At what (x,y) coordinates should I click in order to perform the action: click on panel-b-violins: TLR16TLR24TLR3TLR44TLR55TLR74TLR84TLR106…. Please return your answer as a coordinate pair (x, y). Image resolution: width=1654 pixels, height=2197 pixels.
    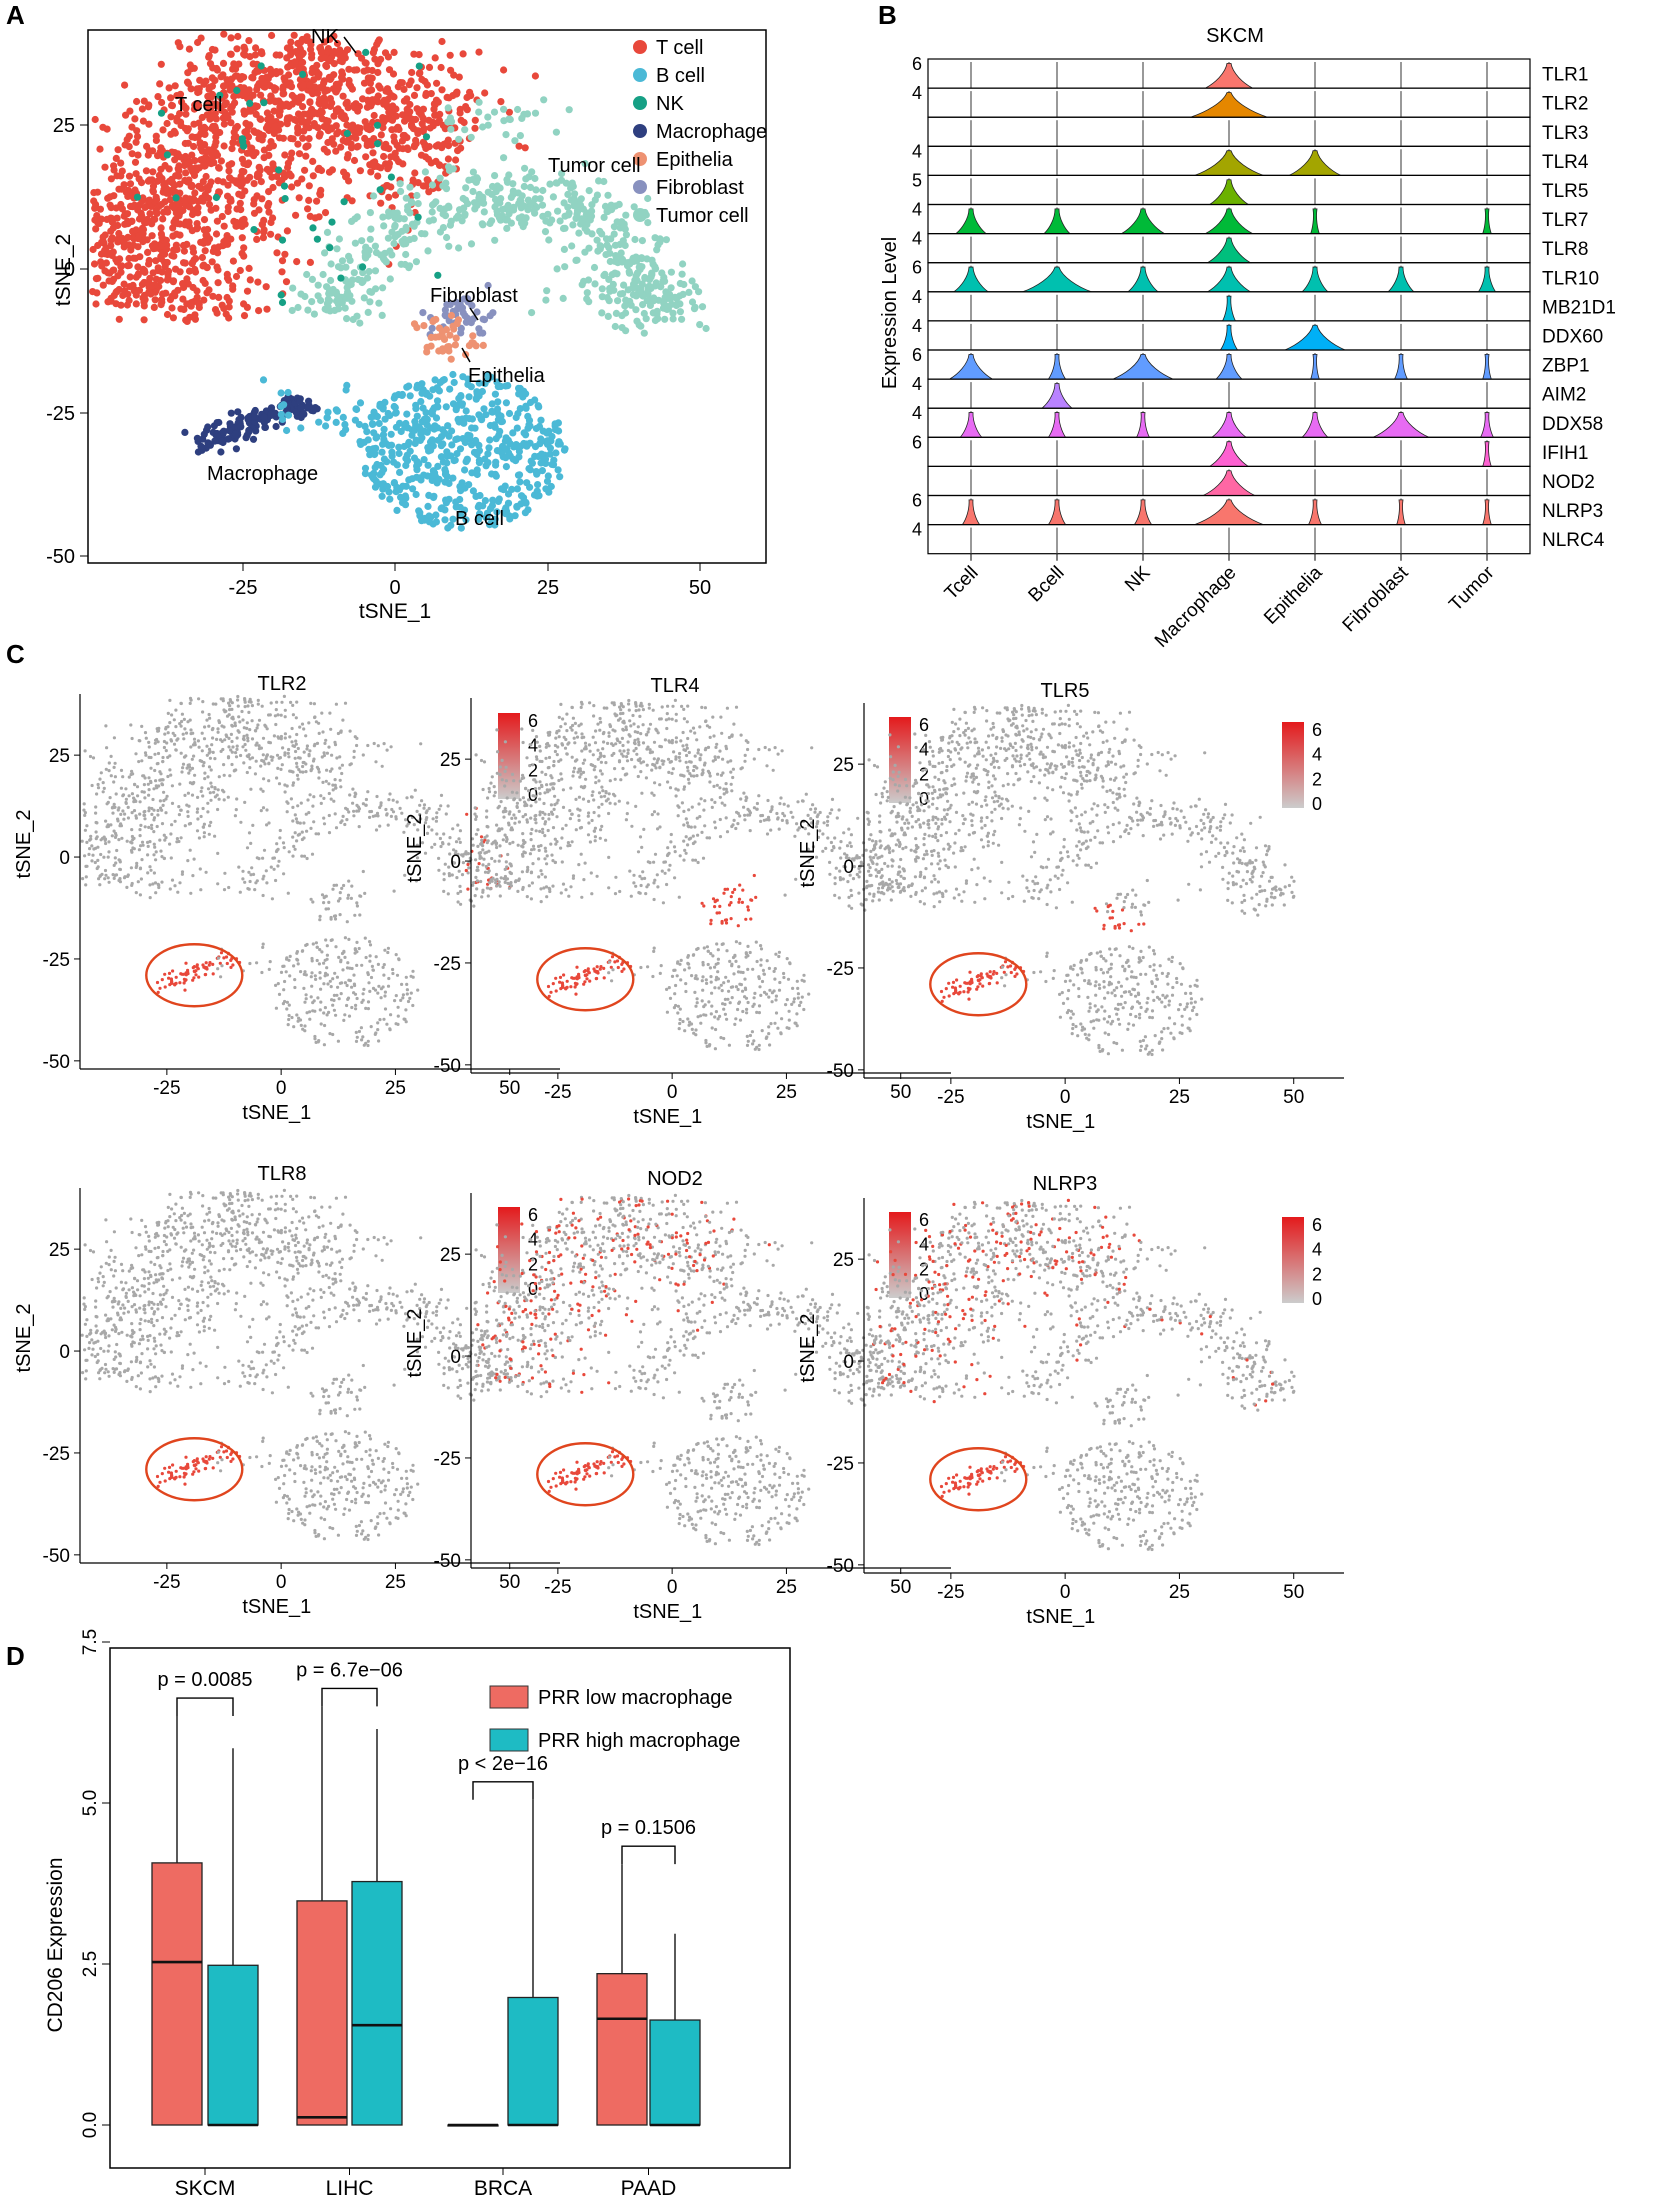
    Looking at the image, I should click on (1264, 304).